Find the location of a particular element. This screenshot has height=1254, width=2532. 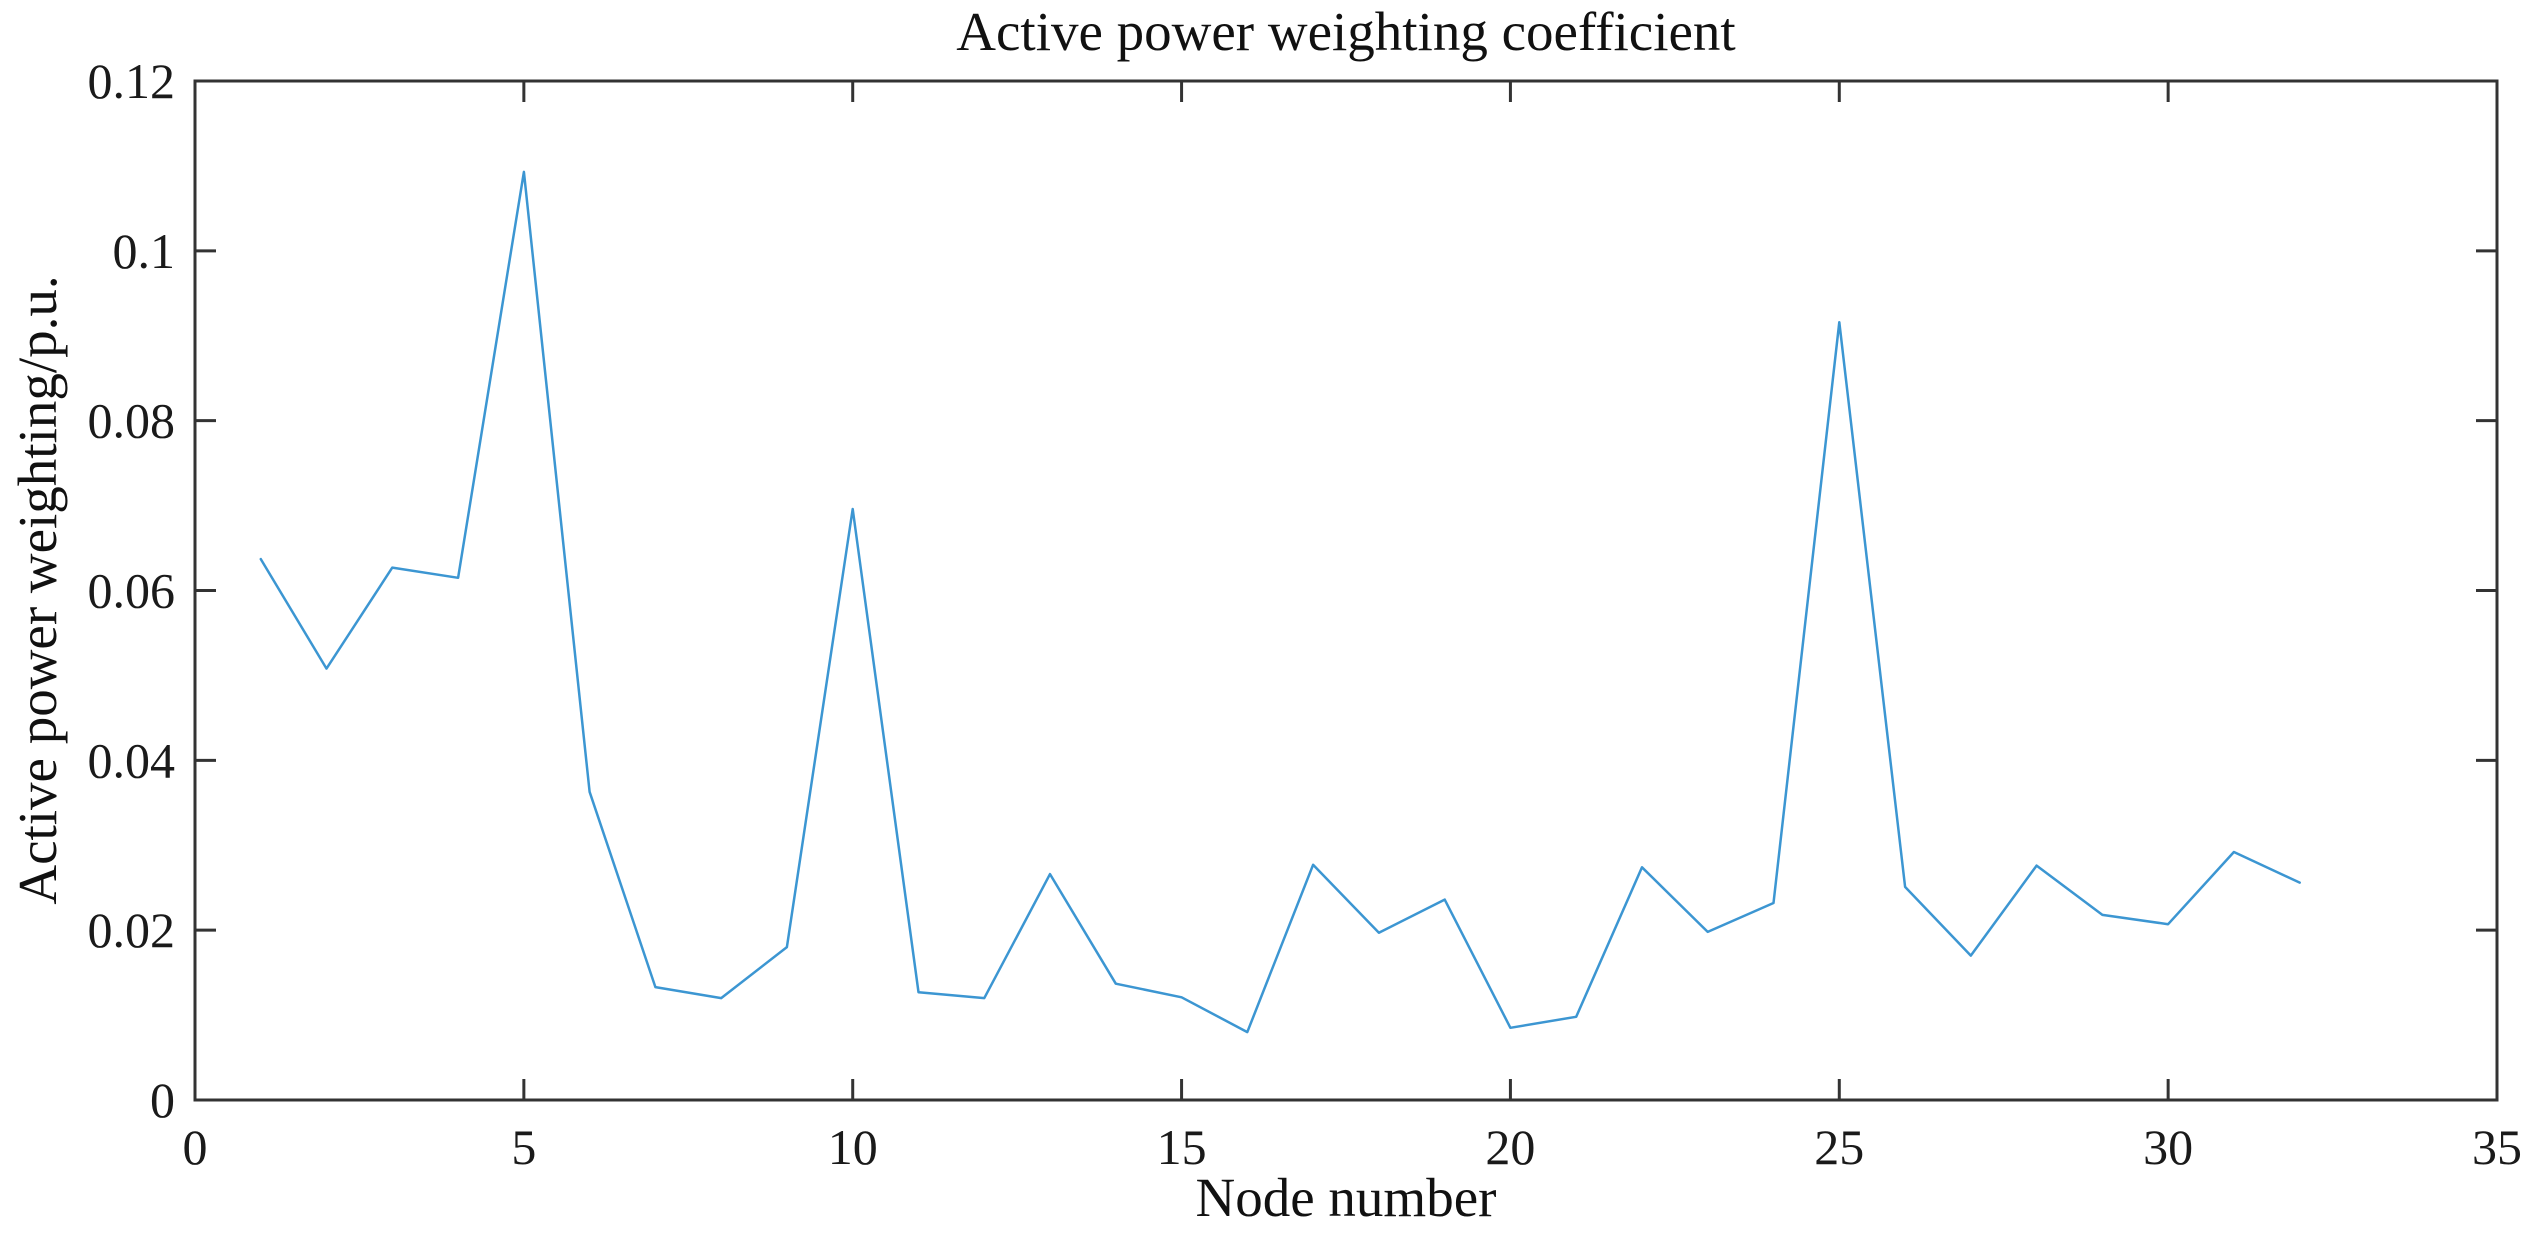

x-tick-label: 20 is located at coordinates (1510, 1147).